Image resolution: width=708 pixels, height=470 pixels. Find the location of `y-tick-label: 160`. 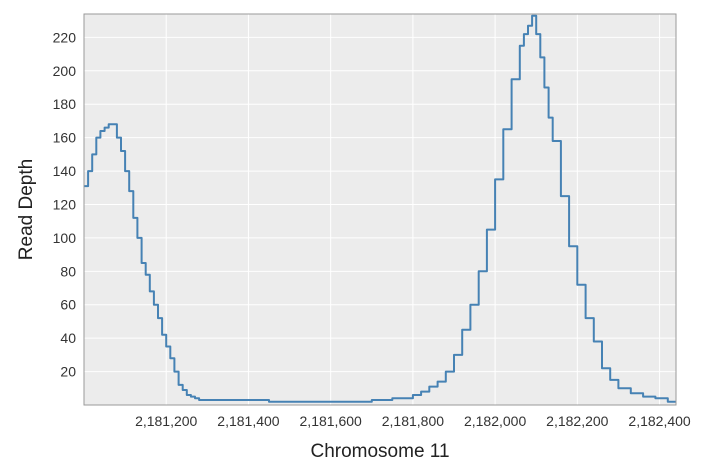

y-tick-label: 160 is located at coordinates (65, 138).